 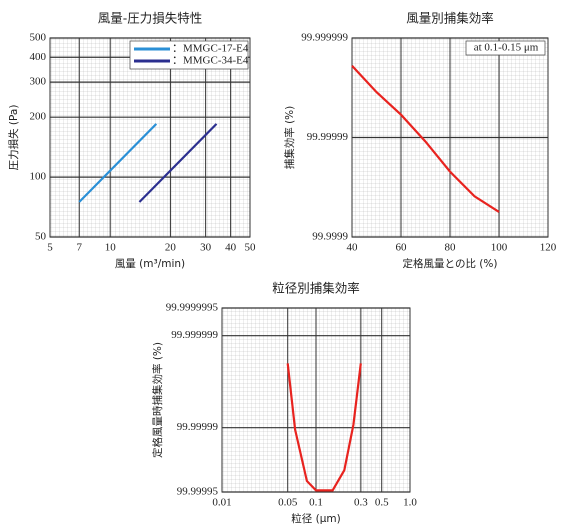 I want to click on annotation-box, so click(x=505, y=48).